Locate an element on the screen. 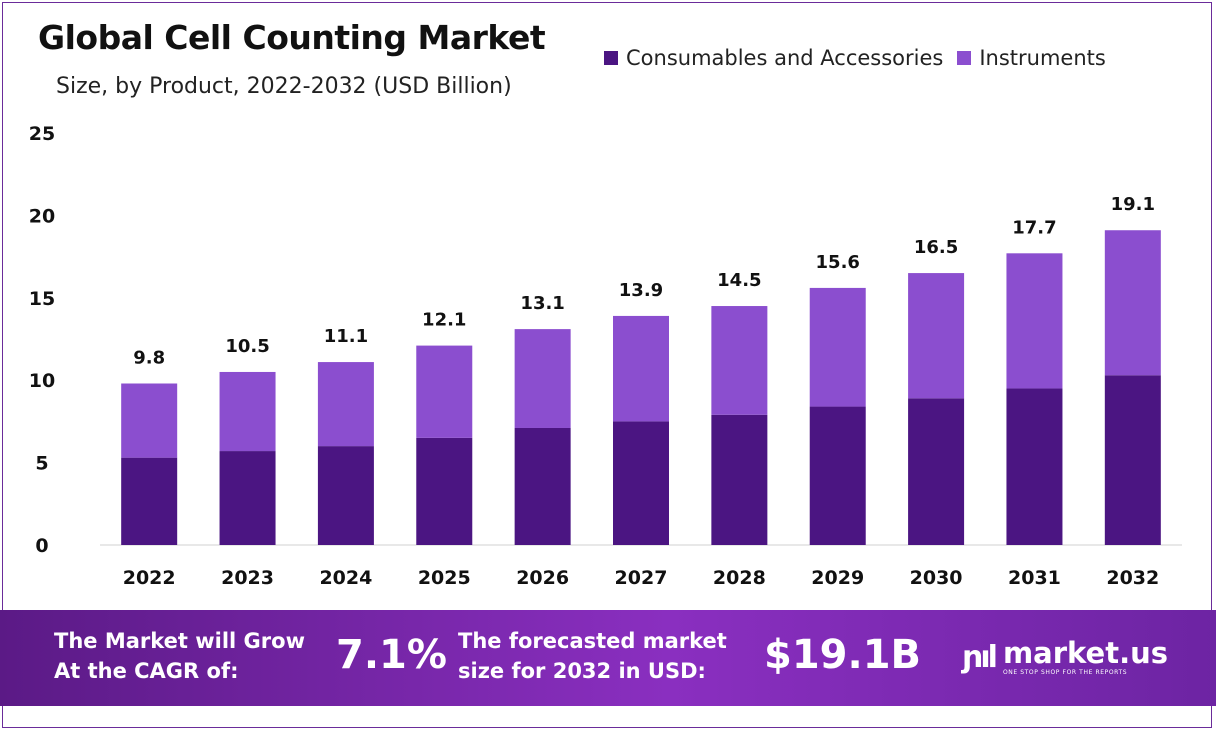 The width and height of the screenshot is (1216, 732). chart-legend: Consumables and Accessories Instruments is located at coordinates (862, 58).